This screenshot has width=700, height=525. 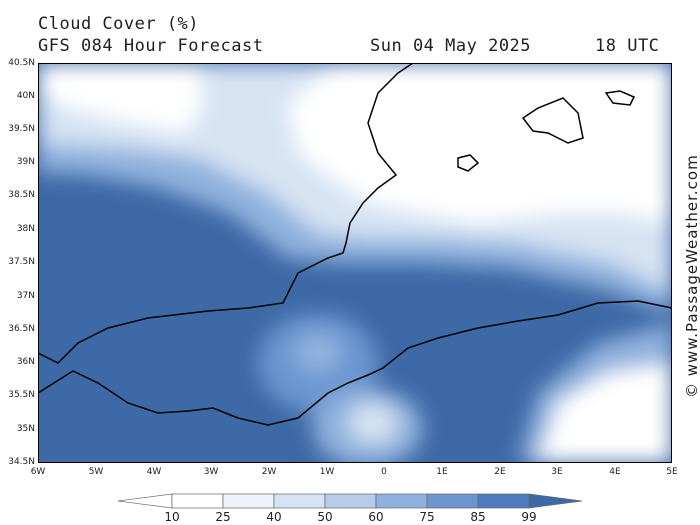 I want to click on lon-label: 1W, so click(x=327, y=472).